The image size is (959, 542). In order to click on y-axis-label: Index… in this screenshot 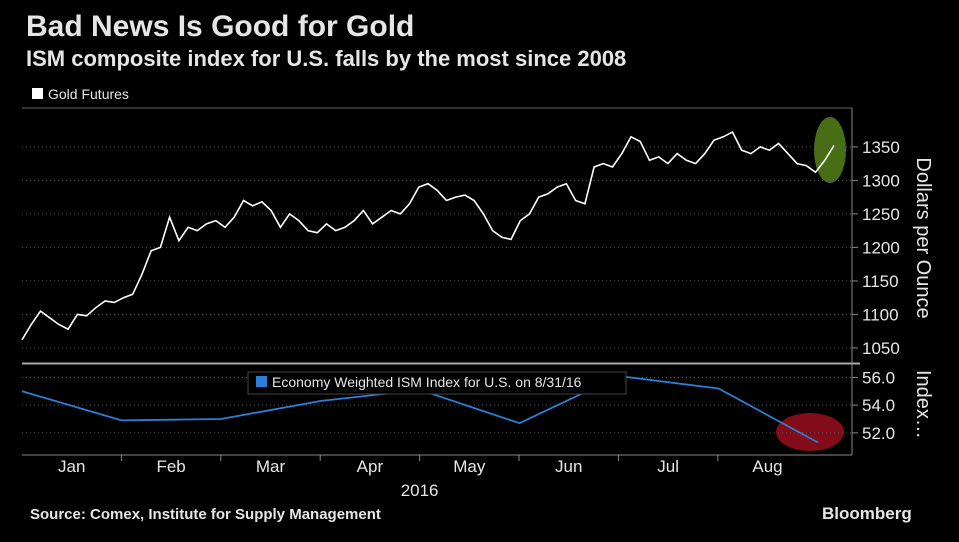, I will do `click(923, 404)`.